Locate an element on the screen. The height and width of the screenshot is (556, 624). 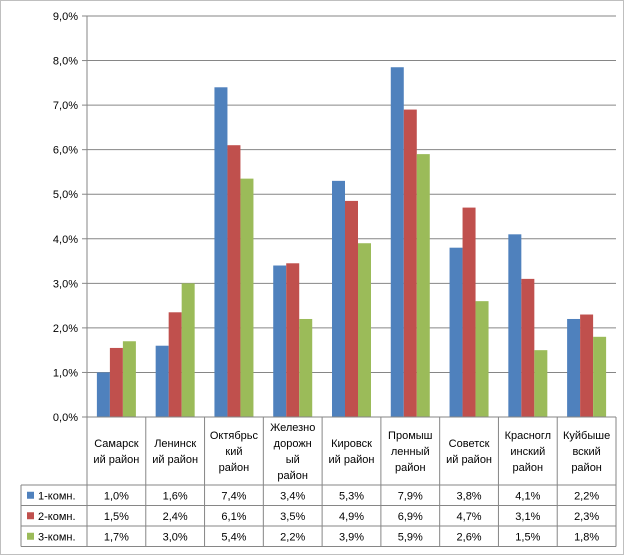
category-label: Куйбыше вский район is located at coordinates (586, 452).